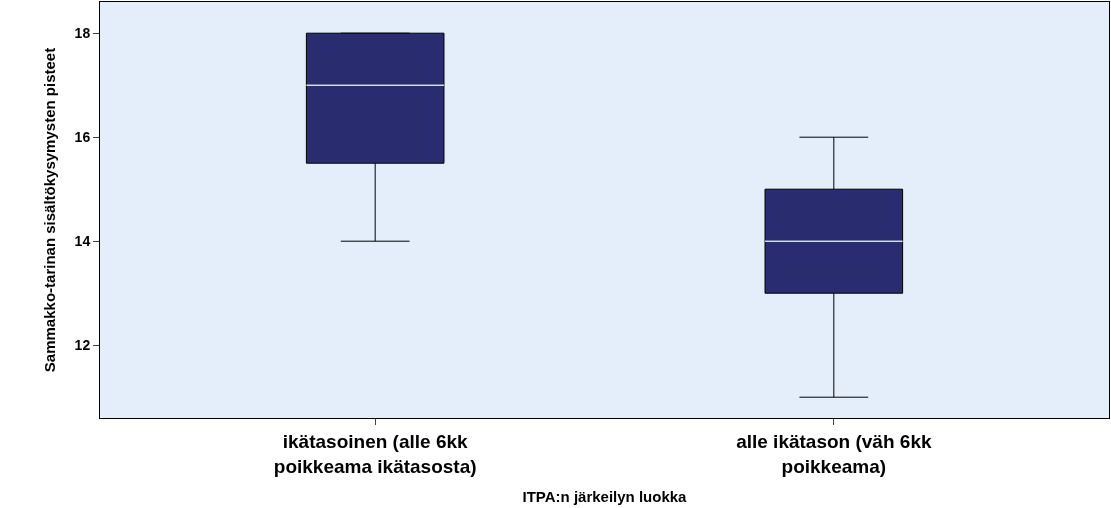 This screenshot has width=1111, height=508. Describe the element at coordinates (834, 453) in the screenshot. I see `x-tick-label: alle ikätason (väh 6kk poikkeama)` at that location.